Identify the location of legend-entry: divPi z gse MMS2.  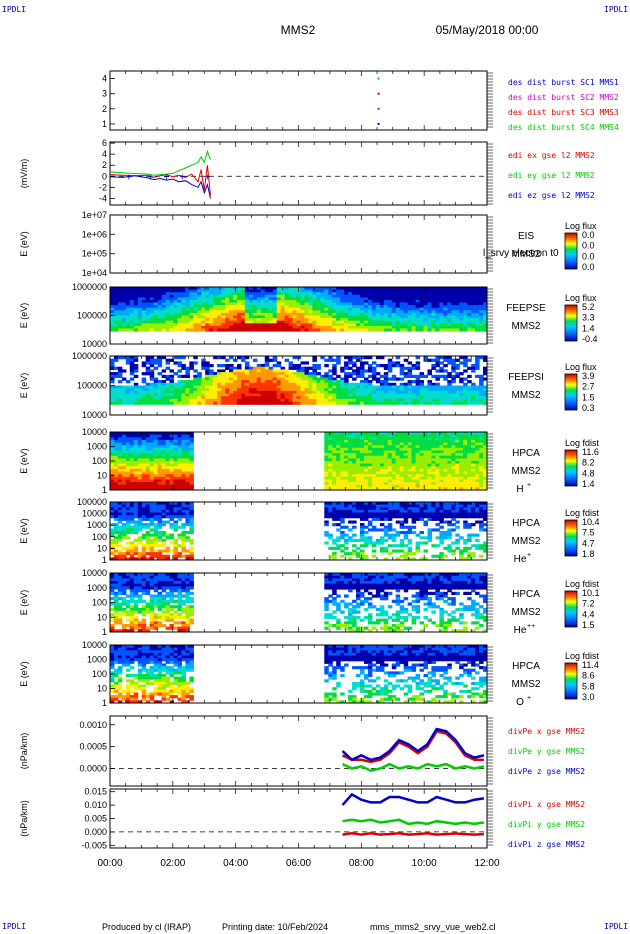
(546, 844).